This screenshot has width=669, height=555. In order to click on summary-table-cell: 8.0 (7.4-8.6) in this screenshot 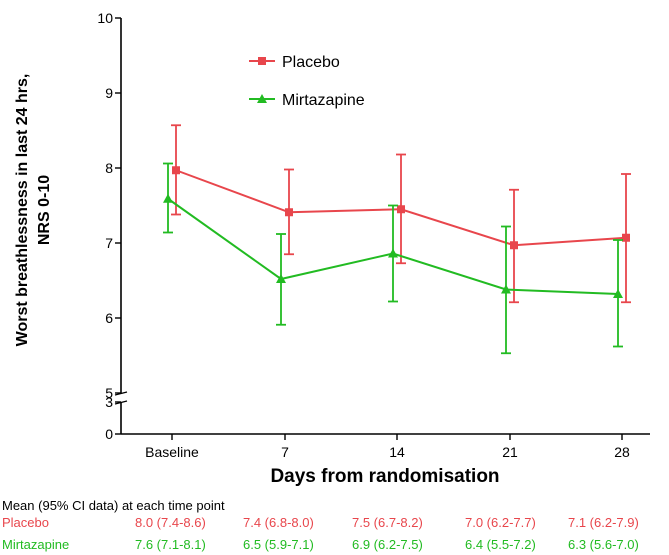, I will do `click(170, 522)`.